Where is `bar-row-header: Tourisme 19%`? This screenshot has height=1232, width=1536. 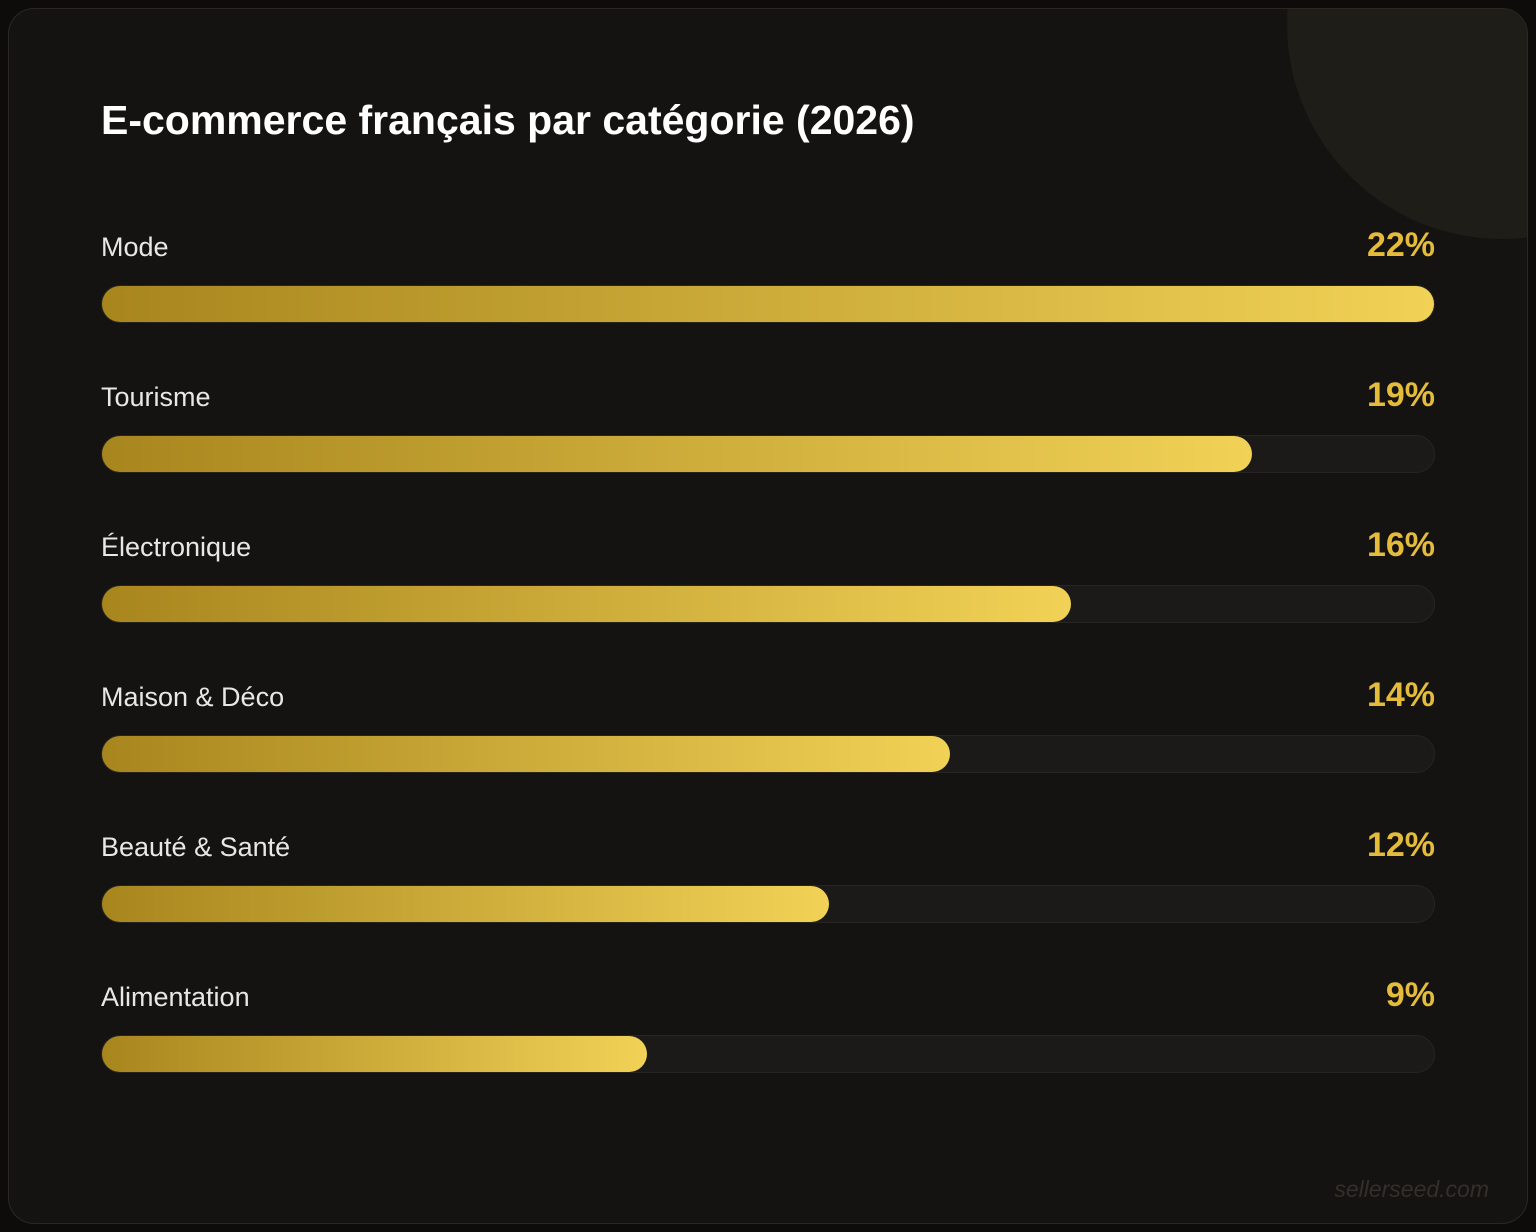 bar-row-header: Tourisme 19% is located at coordinates (768, 395).